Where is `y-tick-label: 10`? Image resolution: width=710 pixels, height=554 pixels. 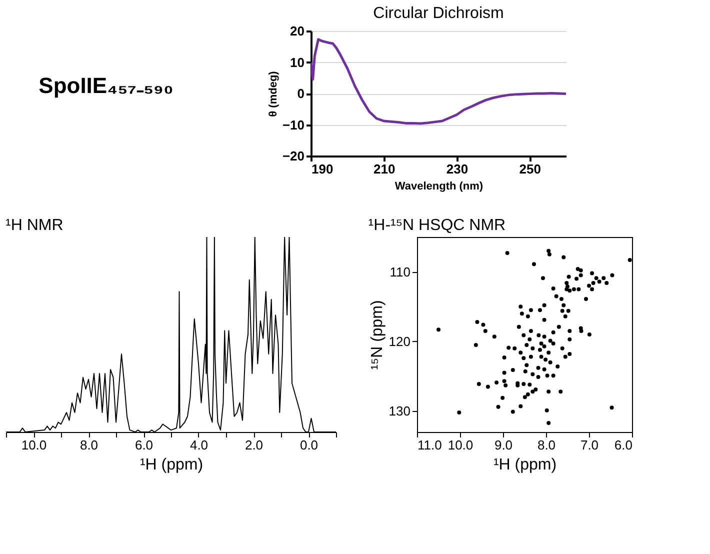
y-tick-label: 10 is located at coordinates (297, 62).